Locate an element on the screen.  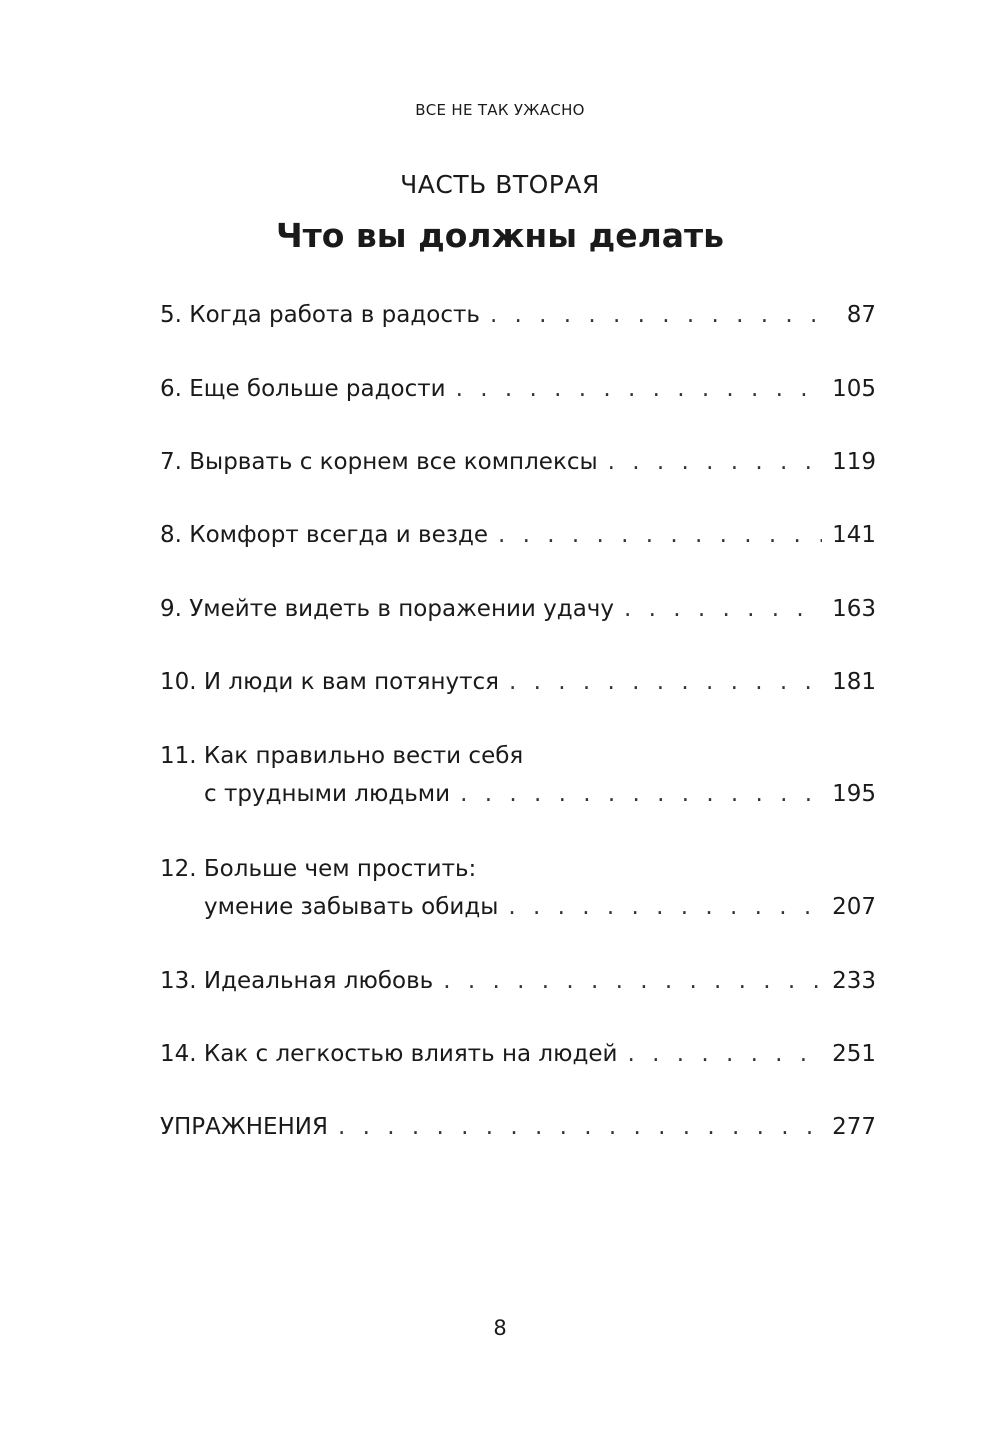
entry-page: 141 is located at coordinates (854, 535).